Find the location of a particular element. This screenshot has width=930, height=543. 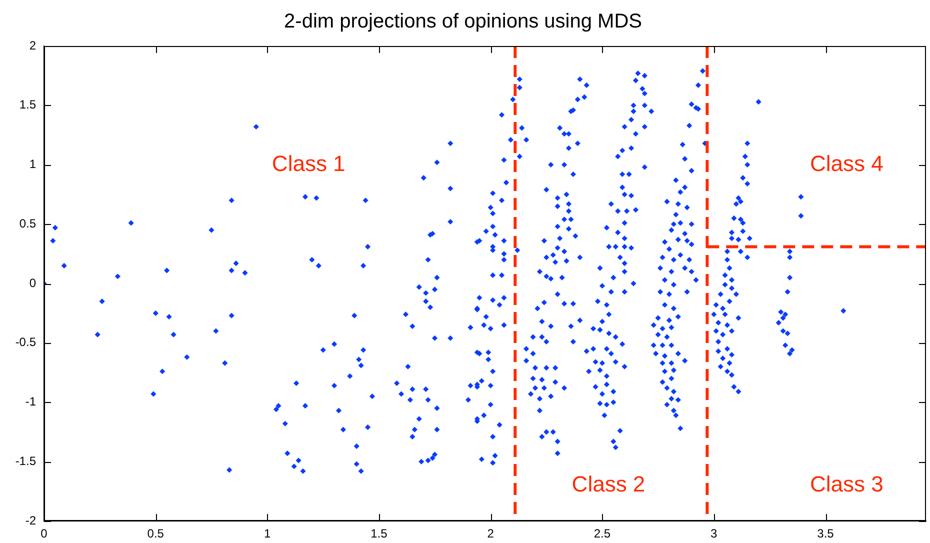

y-tick-label: 2 is located at coordinates (32, 45).